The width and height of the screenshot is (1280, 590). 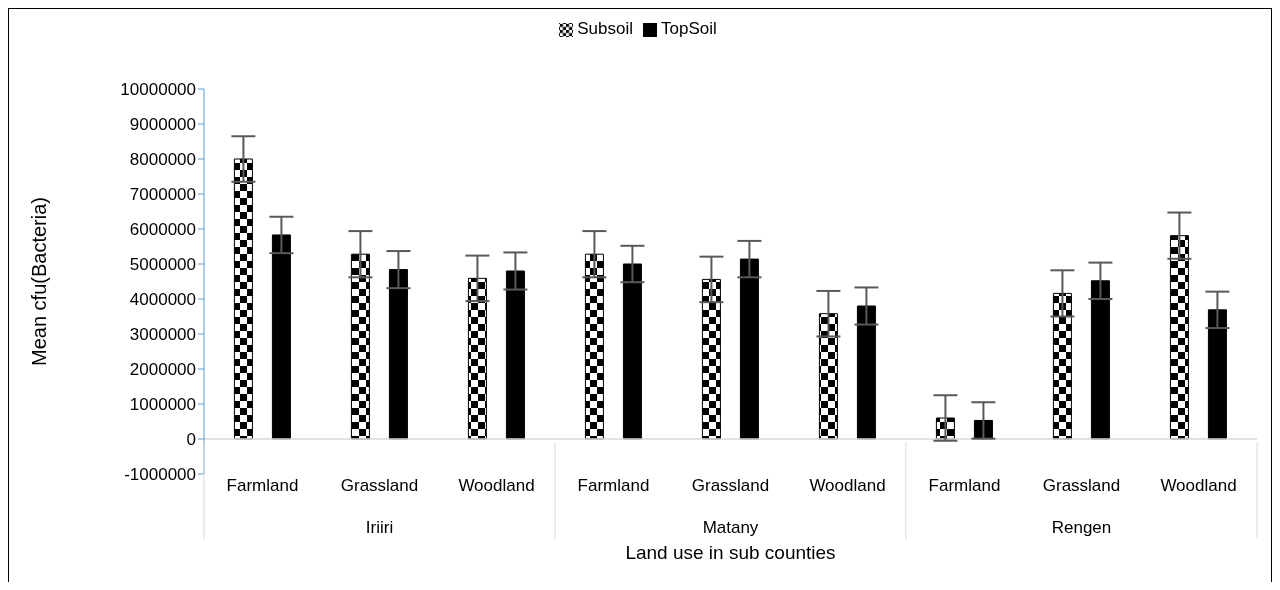 What do you see at coordinates (39, 281) in the screenshot?
I see `y-axis-title: Mean cfu(Bacteria)` at bounding box center [39, 281].